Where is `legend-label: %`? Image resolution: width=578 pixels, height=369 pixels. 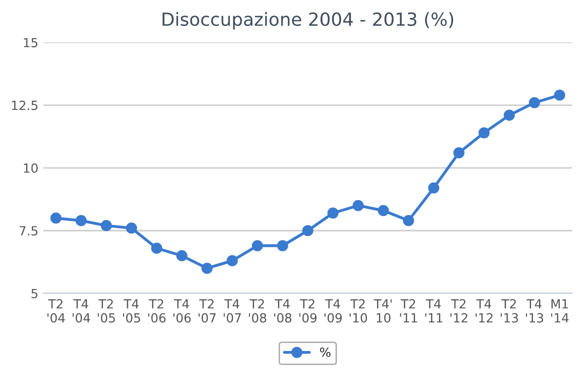
legend-label: % is located at coordinates (325, 352).